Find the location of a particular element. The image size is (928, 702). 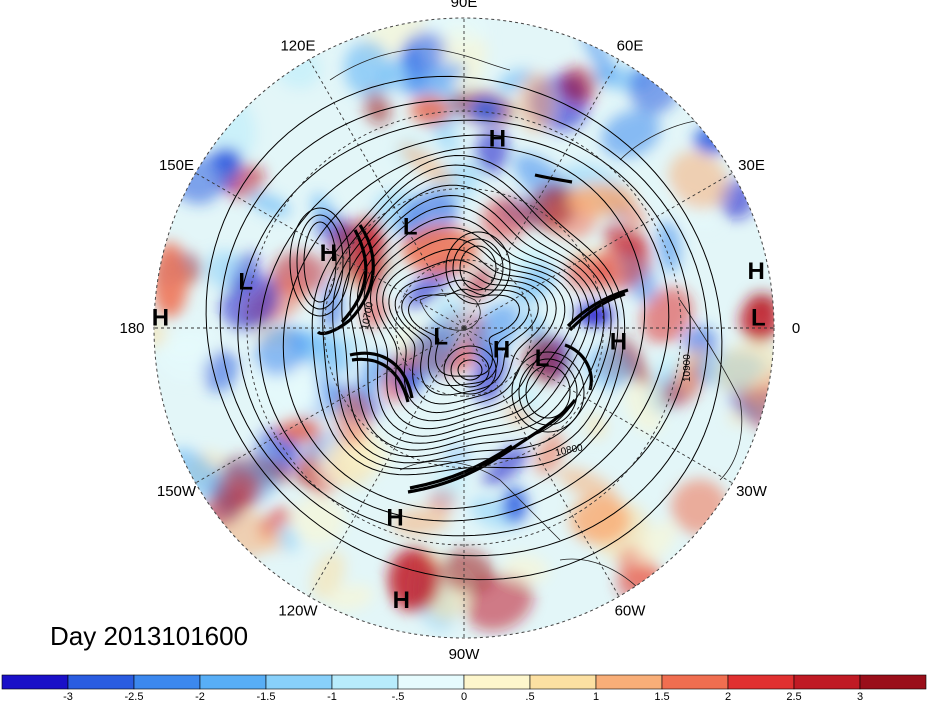

colorbar-tick-label: -1 is located at coordinates (332, 696).